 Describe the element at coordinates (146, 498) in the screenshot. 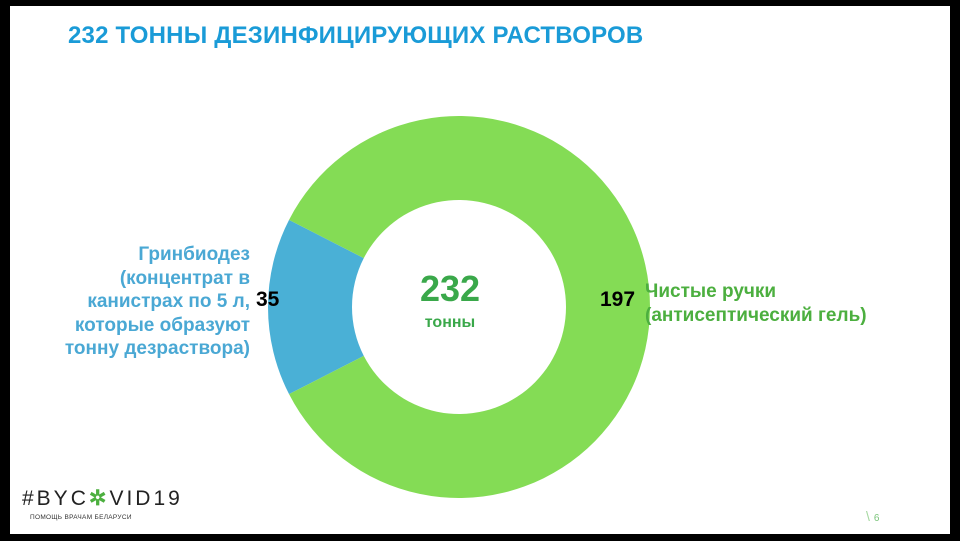

I see `logo-text-suffix: VID19` at that location.